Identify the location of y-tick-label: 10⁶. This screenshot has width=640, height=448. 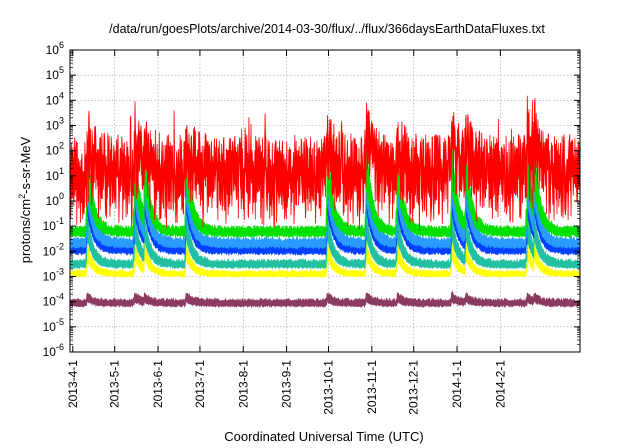
(55, 48).